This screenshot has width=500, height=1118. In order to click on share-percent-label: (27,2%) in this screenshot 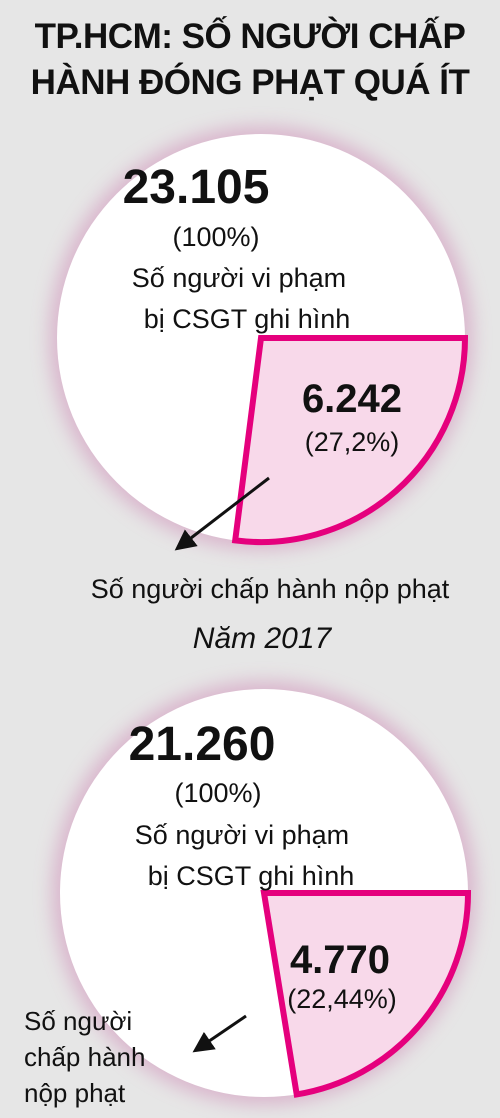, I will do `click(352, 442)`.